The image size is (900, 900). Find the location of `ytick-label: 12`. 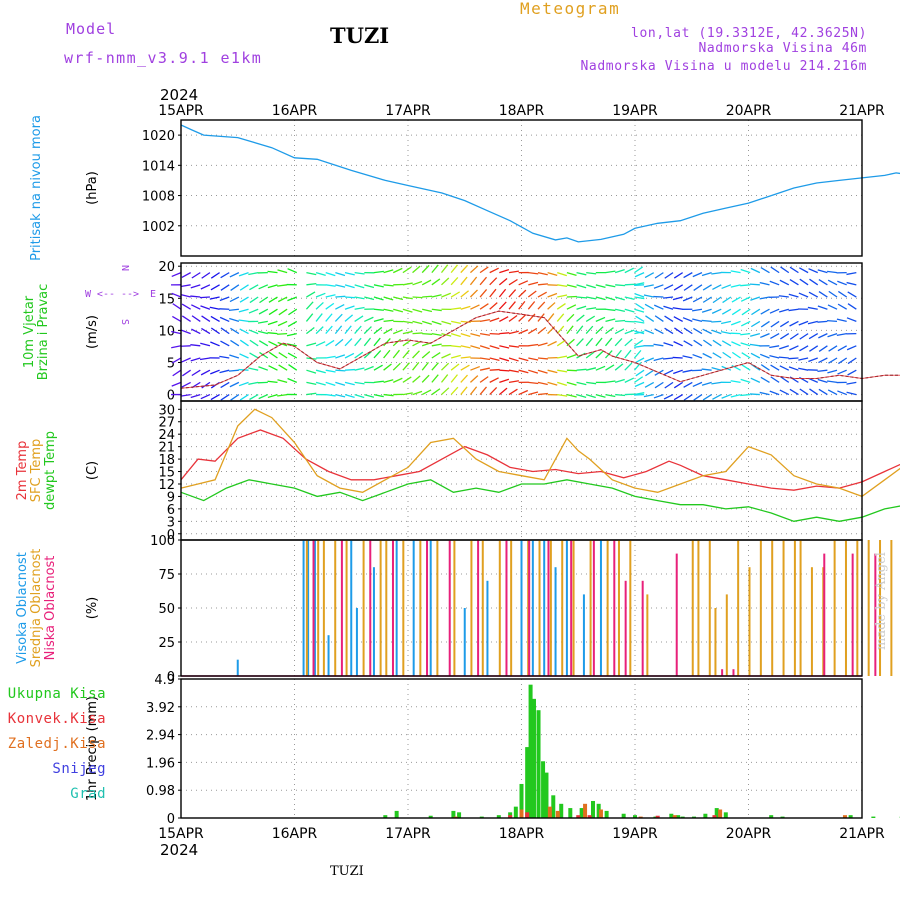

ytick-label: 12 is located at coordinates (166, 485).